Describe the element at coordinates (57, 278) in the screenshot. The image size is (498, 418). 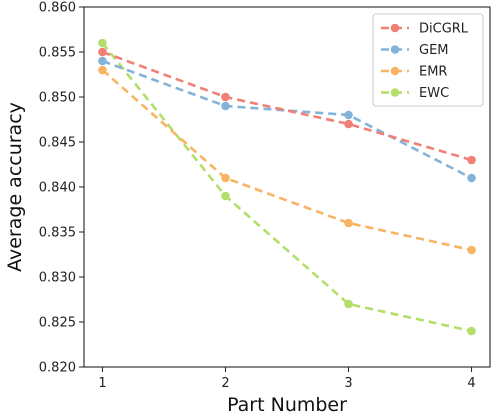
I see `y-tick-label: 0.830` at that location.